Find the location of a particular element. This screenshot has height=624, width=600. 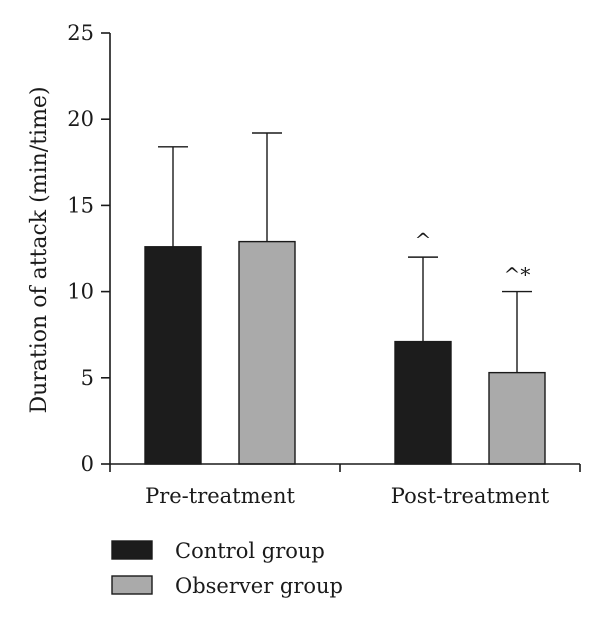

x-tick-label: Post-treatment is located at coordinates (470, 496).